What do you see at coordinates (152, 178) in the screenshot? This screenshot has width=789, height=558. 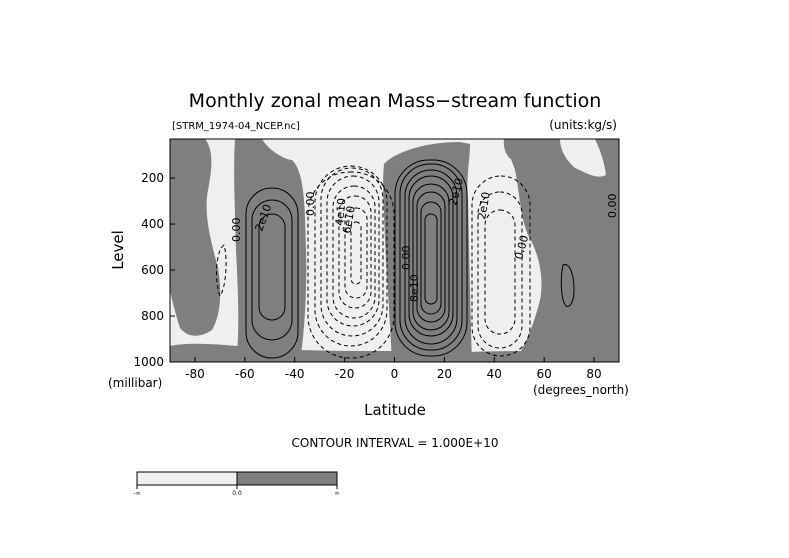 I see `y-tick-label: 200` at bounding box center [152, 178].